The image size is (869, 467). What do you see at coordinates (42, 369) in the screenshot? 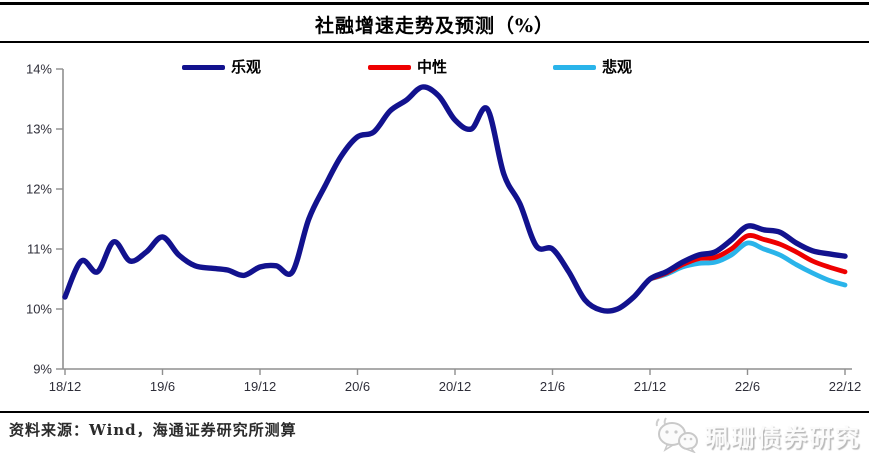
I see `y-tick-label: 9%` at bounding box center [42, 369].